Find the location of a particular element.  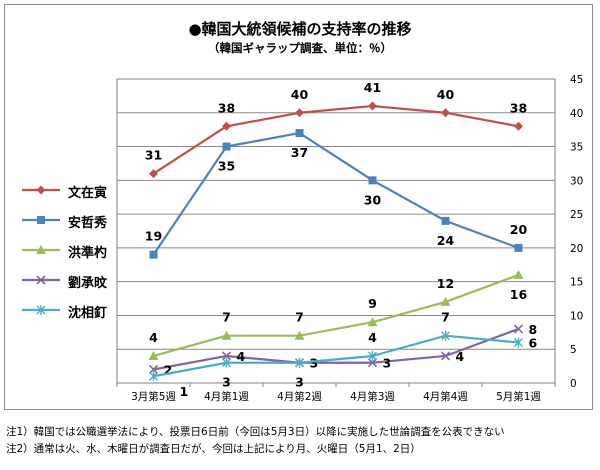

legend-label: 劉承旼 is located at coordinates (88, 283).